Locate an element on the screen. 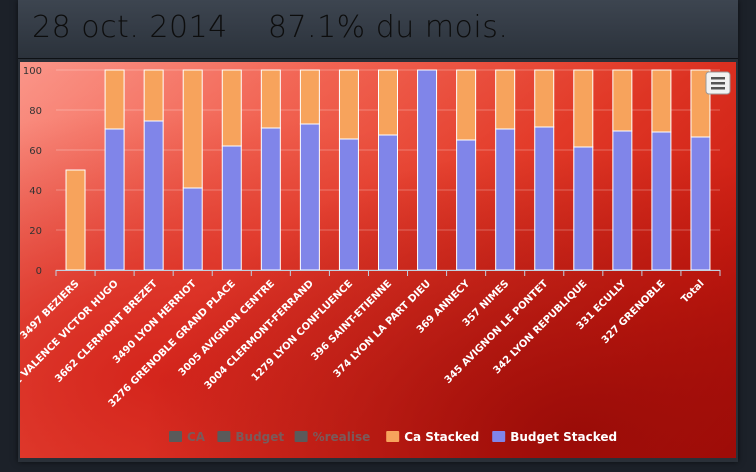 Image resolution: width=756 pixels, height=472 pixels. legend-label: Budget is located at coordinates (259, 437).